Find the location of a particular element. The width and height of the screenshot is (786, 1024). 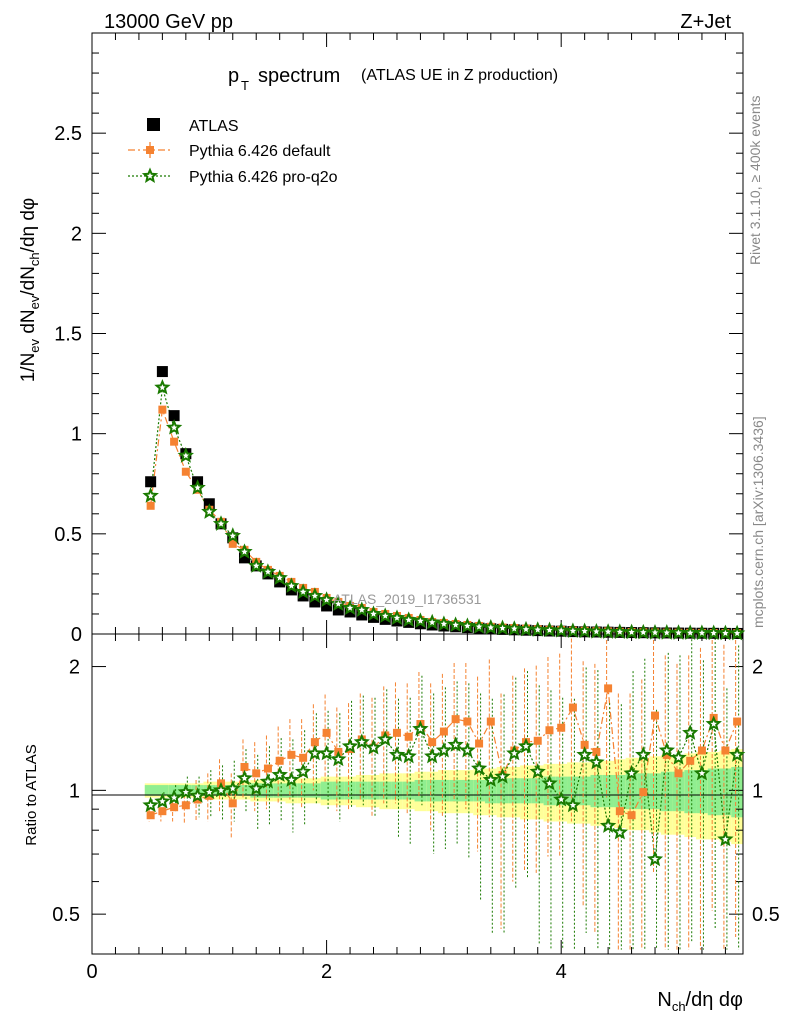

energy-label: 13000 GeV pp is located at coordinates (168, 22).